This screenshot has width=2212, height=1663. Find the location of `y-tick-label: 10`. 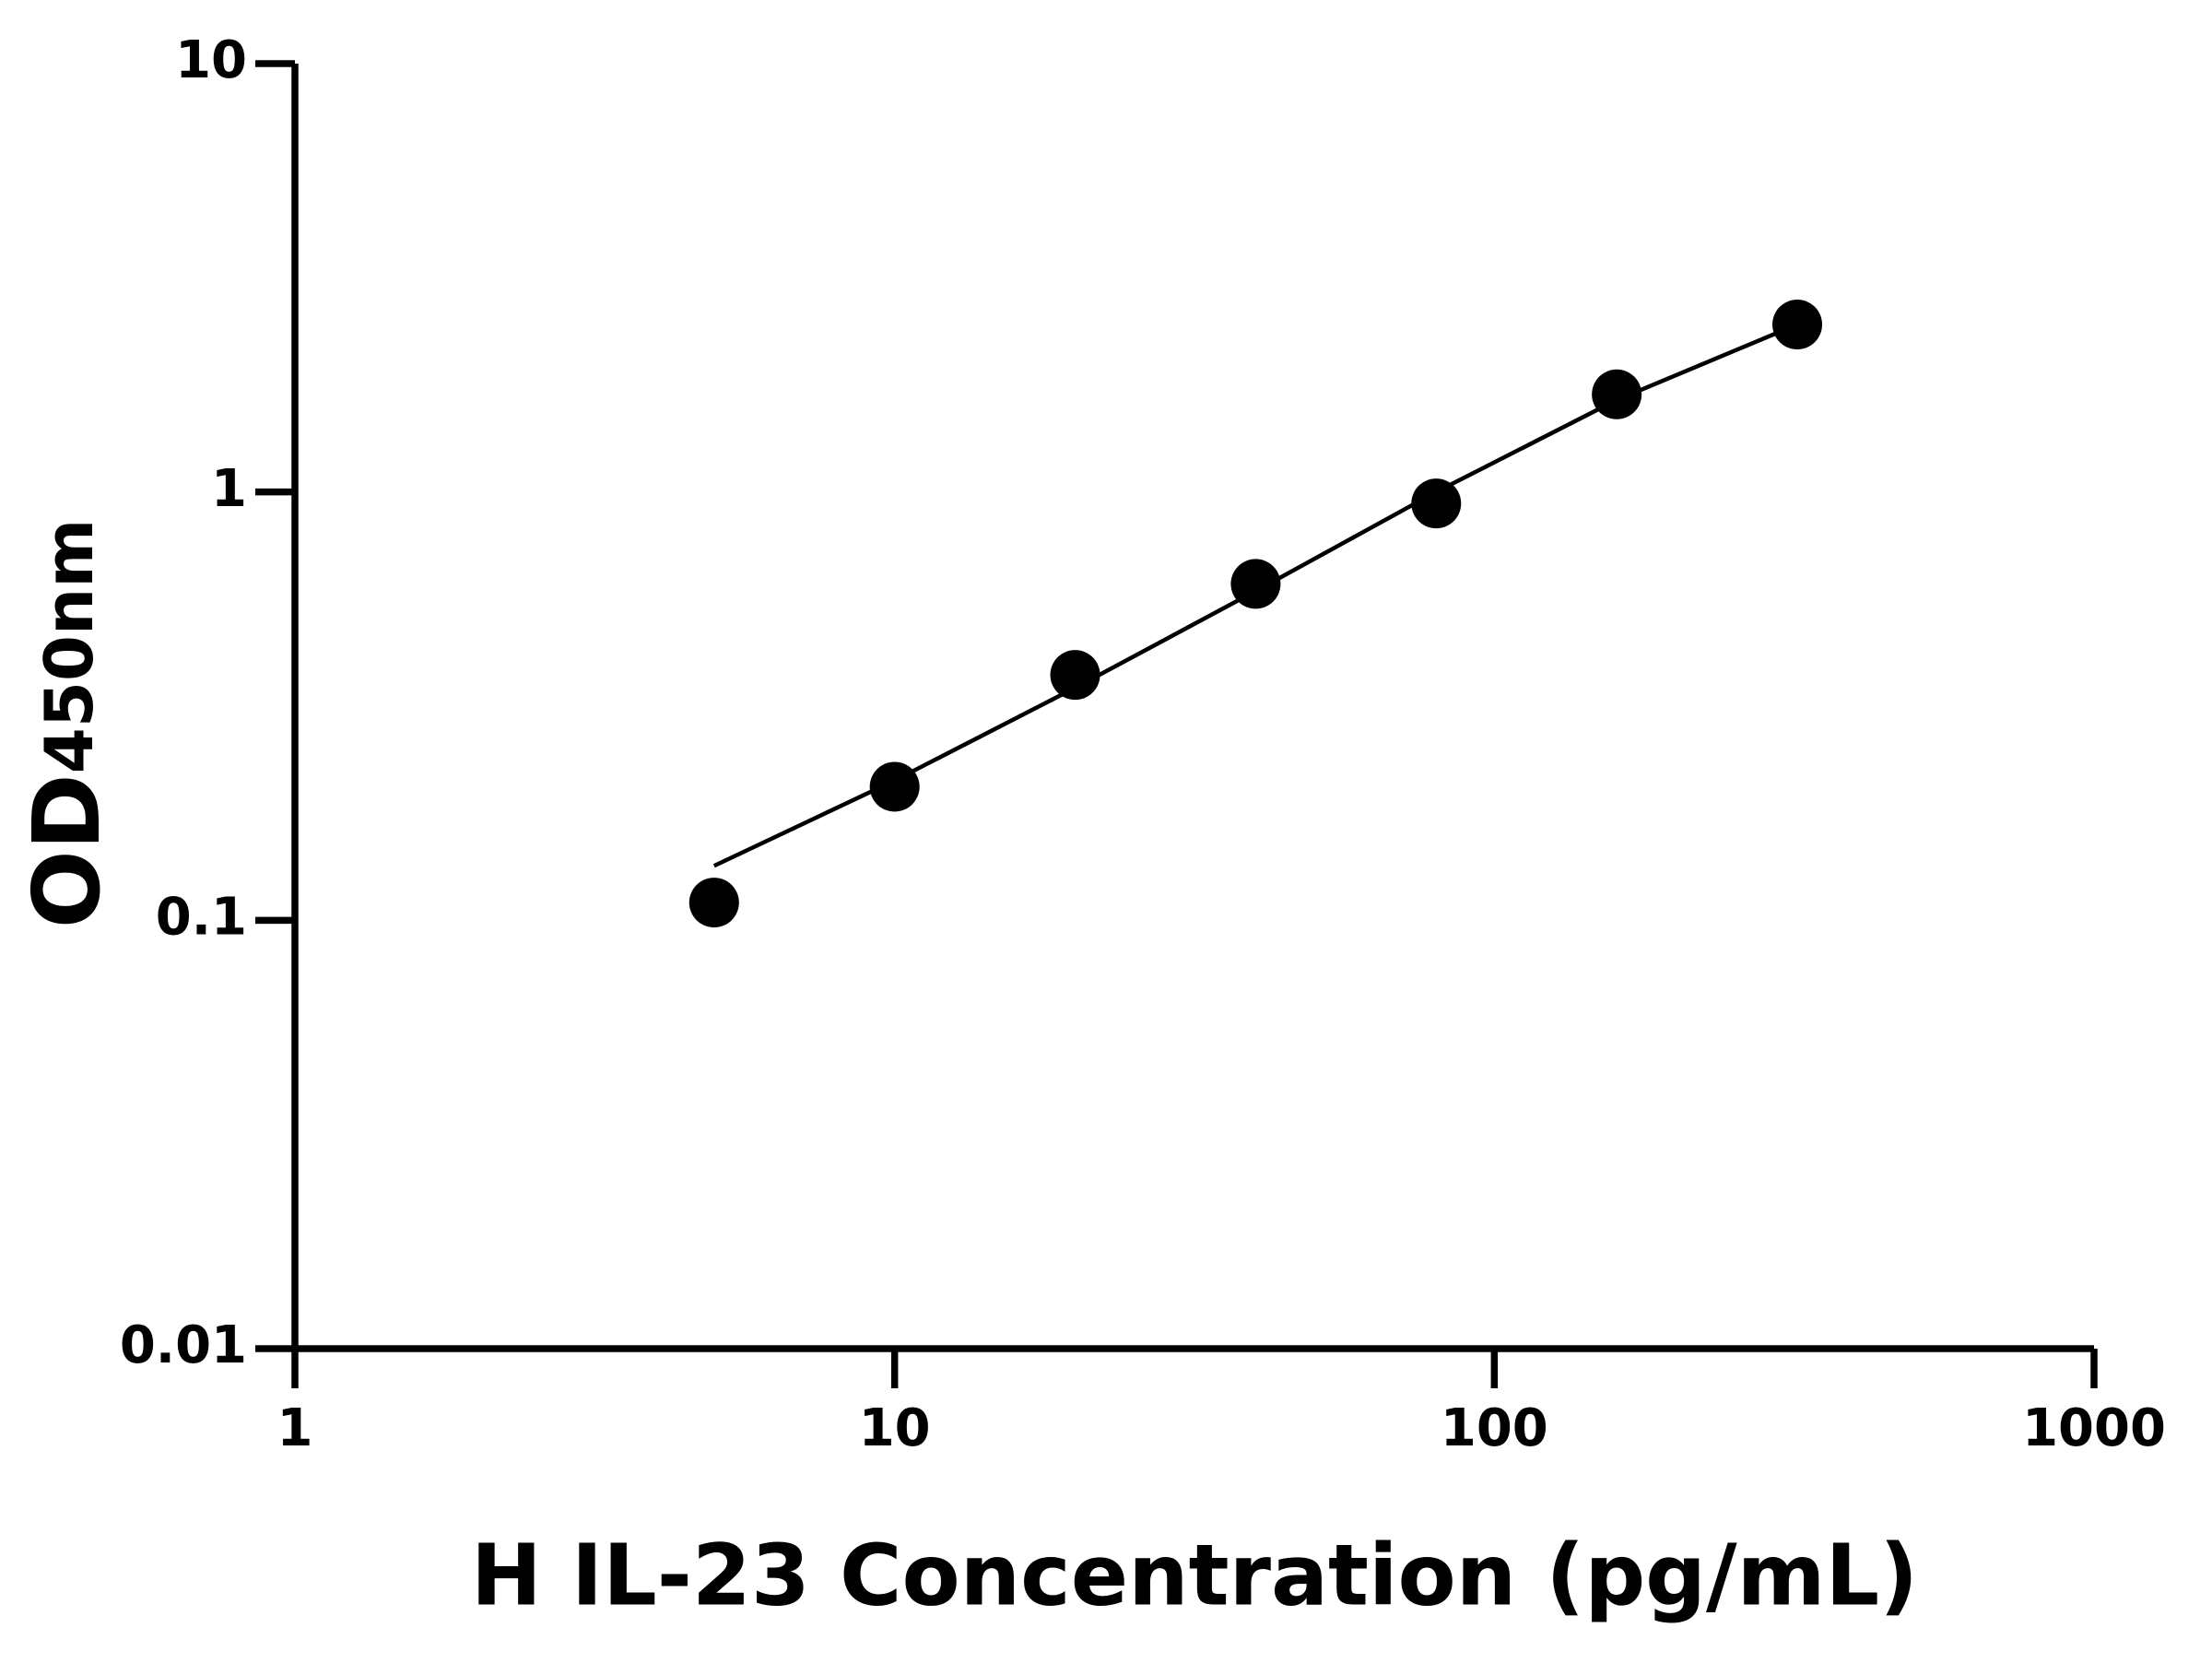

y-tick-label: 10 is located at coordinates (211, 60).